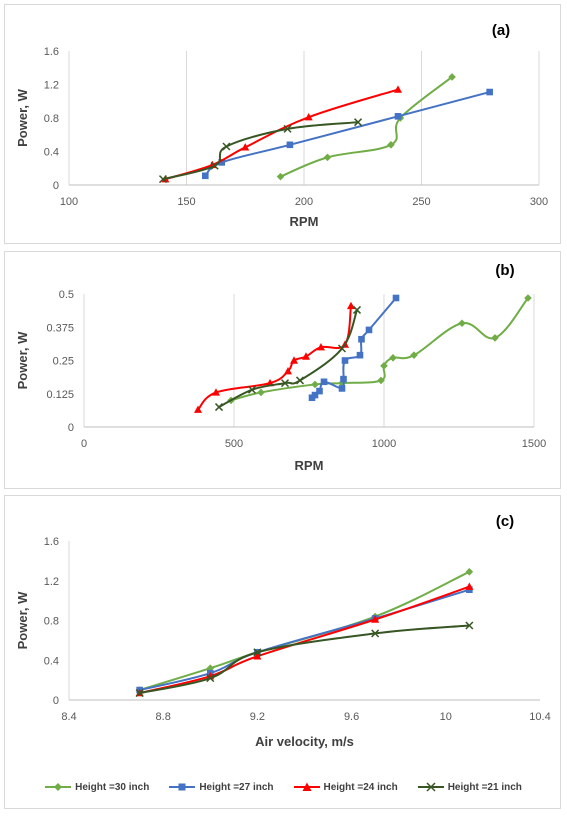 This screenshot has width=567, height=817. What do you see at coordinates (163, 717) in the screenshot?
I see `x-tick-label: 8.8` at bounding box center [163, 717].